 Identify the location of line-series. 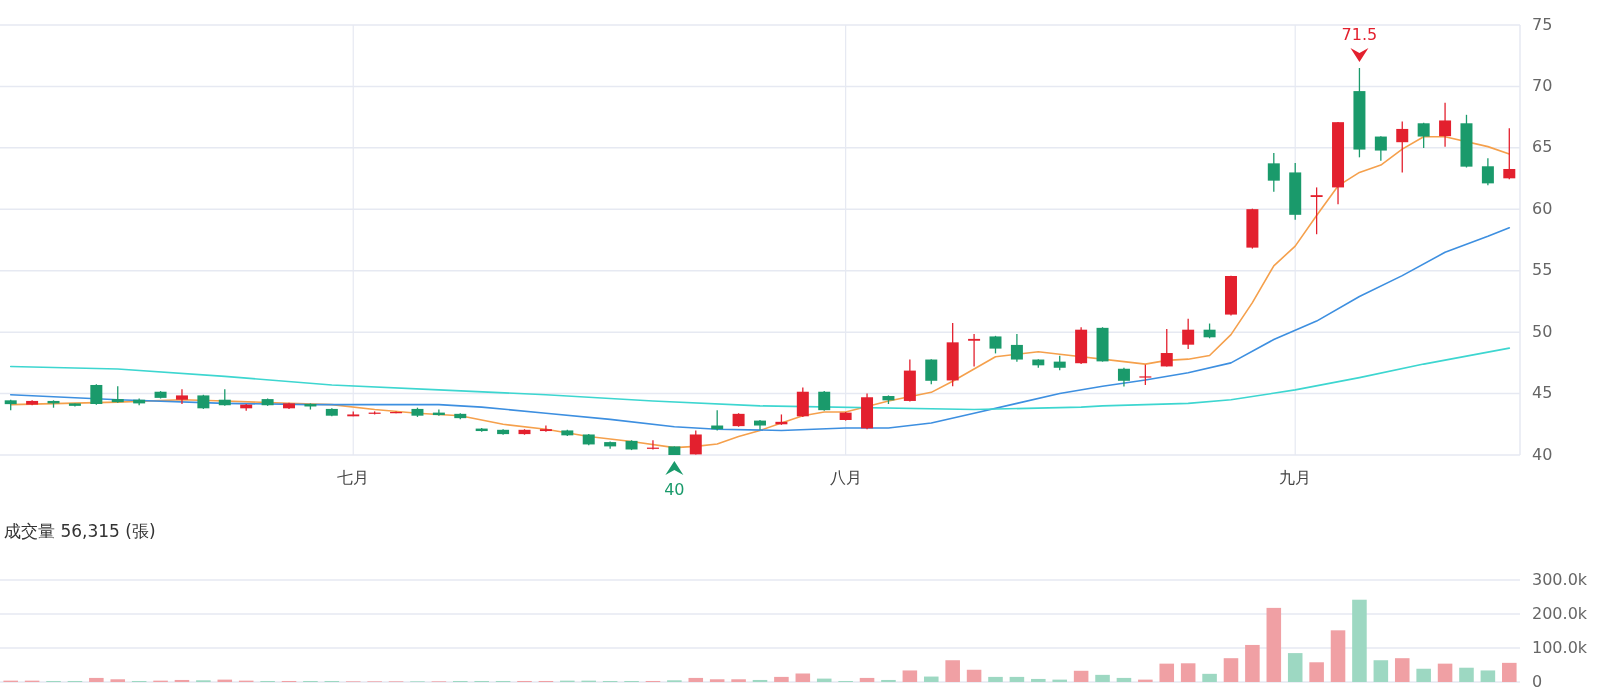
(760, 379).